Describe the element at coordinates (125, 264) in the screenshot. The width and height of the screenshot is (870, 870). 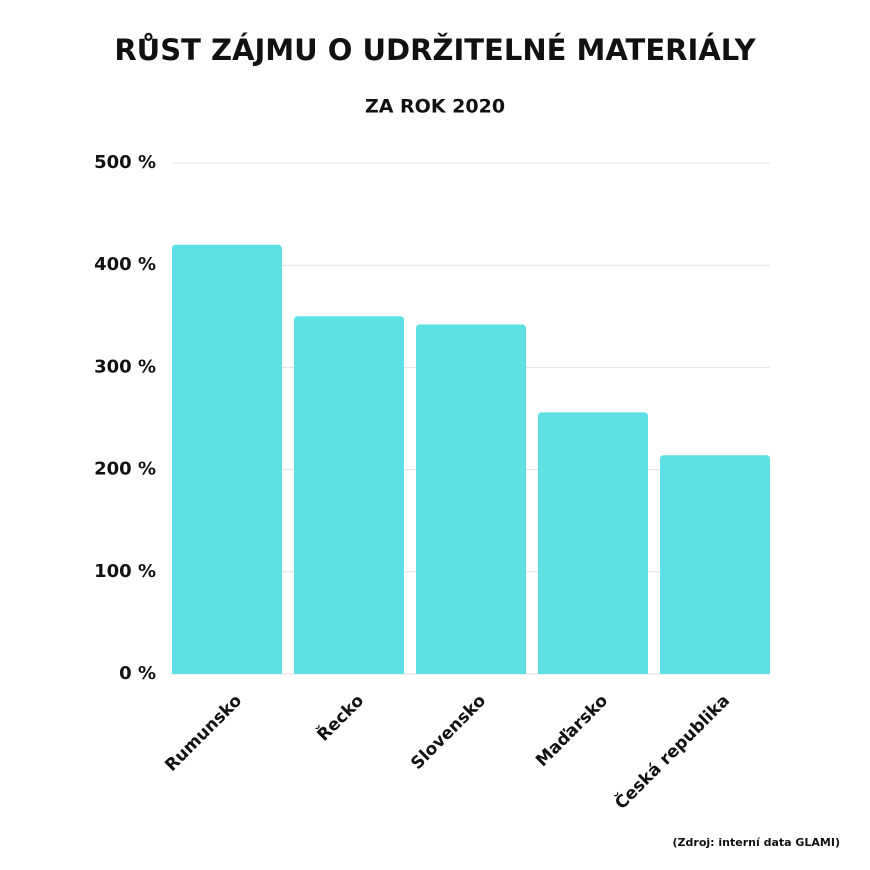
I see `y-tick-label: 400 %` at that location.